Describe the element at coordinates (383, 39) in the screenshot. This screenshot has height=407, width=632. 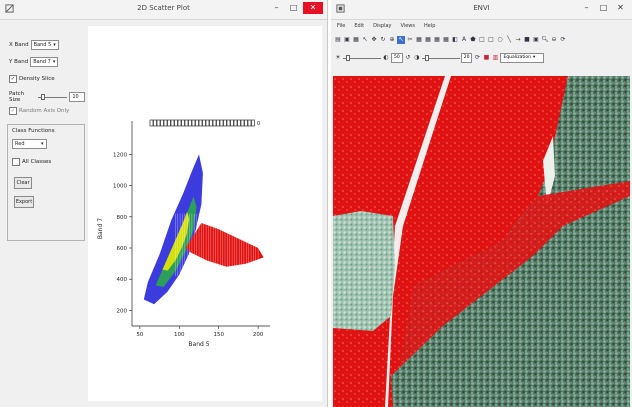
I see `rotate-icon: ↻` at that location.